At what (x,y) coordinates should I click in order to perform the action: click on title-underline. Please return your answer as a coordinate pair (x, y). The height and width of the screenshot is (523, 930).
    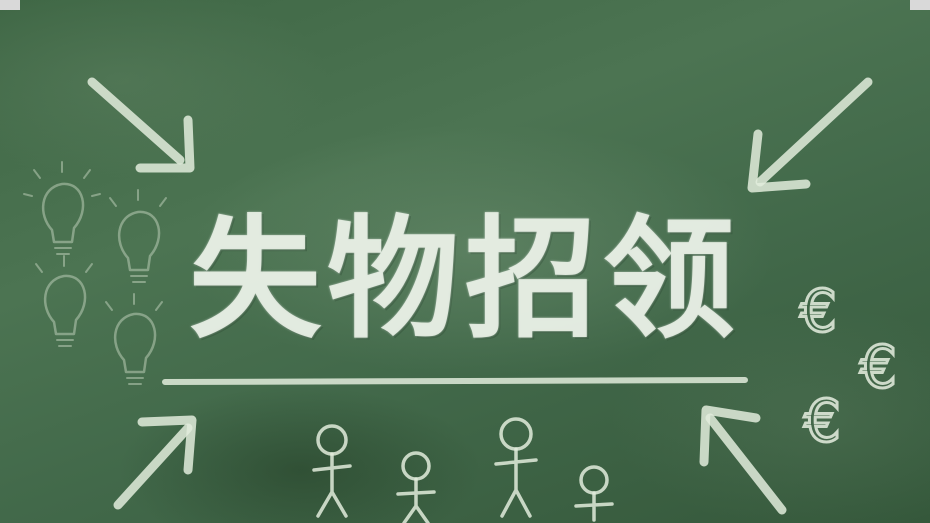
    Looking at the image, I should click on (455, 381).